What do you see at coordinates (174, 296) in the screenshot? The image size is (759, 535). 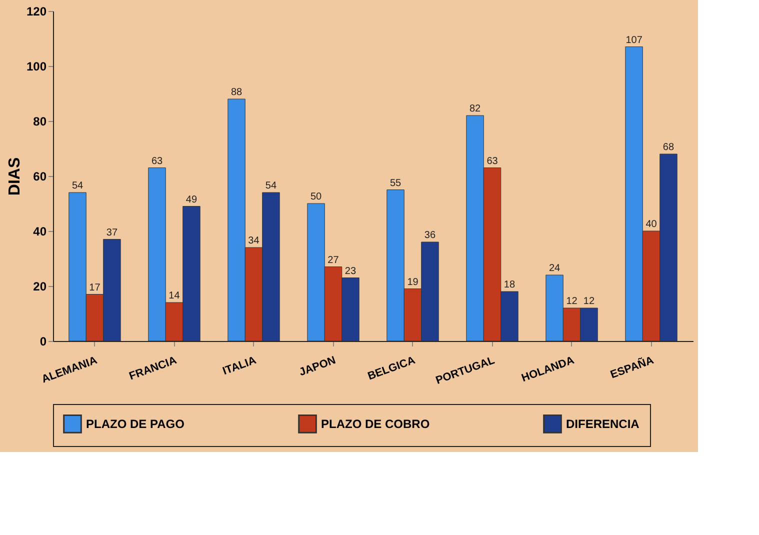 I see `data-label: 14` at bounding box center [174, 296].